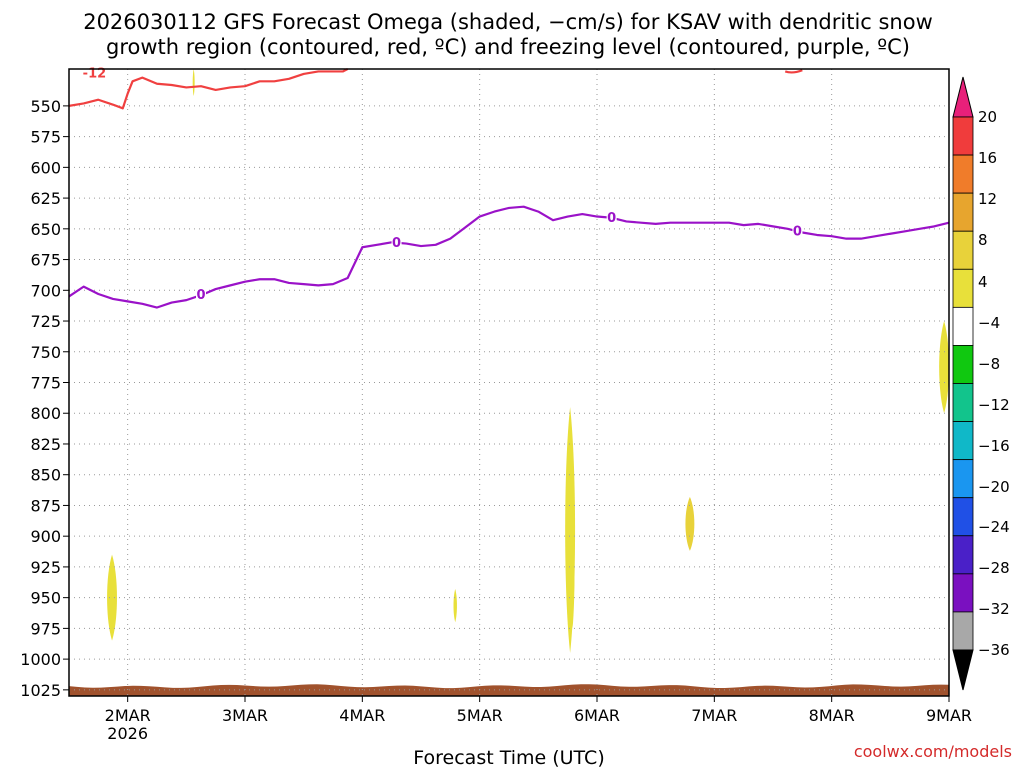 Image resolution: width=1024 pixels, height=768 pixels. I want to click on x-axis-label: Forecast Time (UTC), so click(508, 757).